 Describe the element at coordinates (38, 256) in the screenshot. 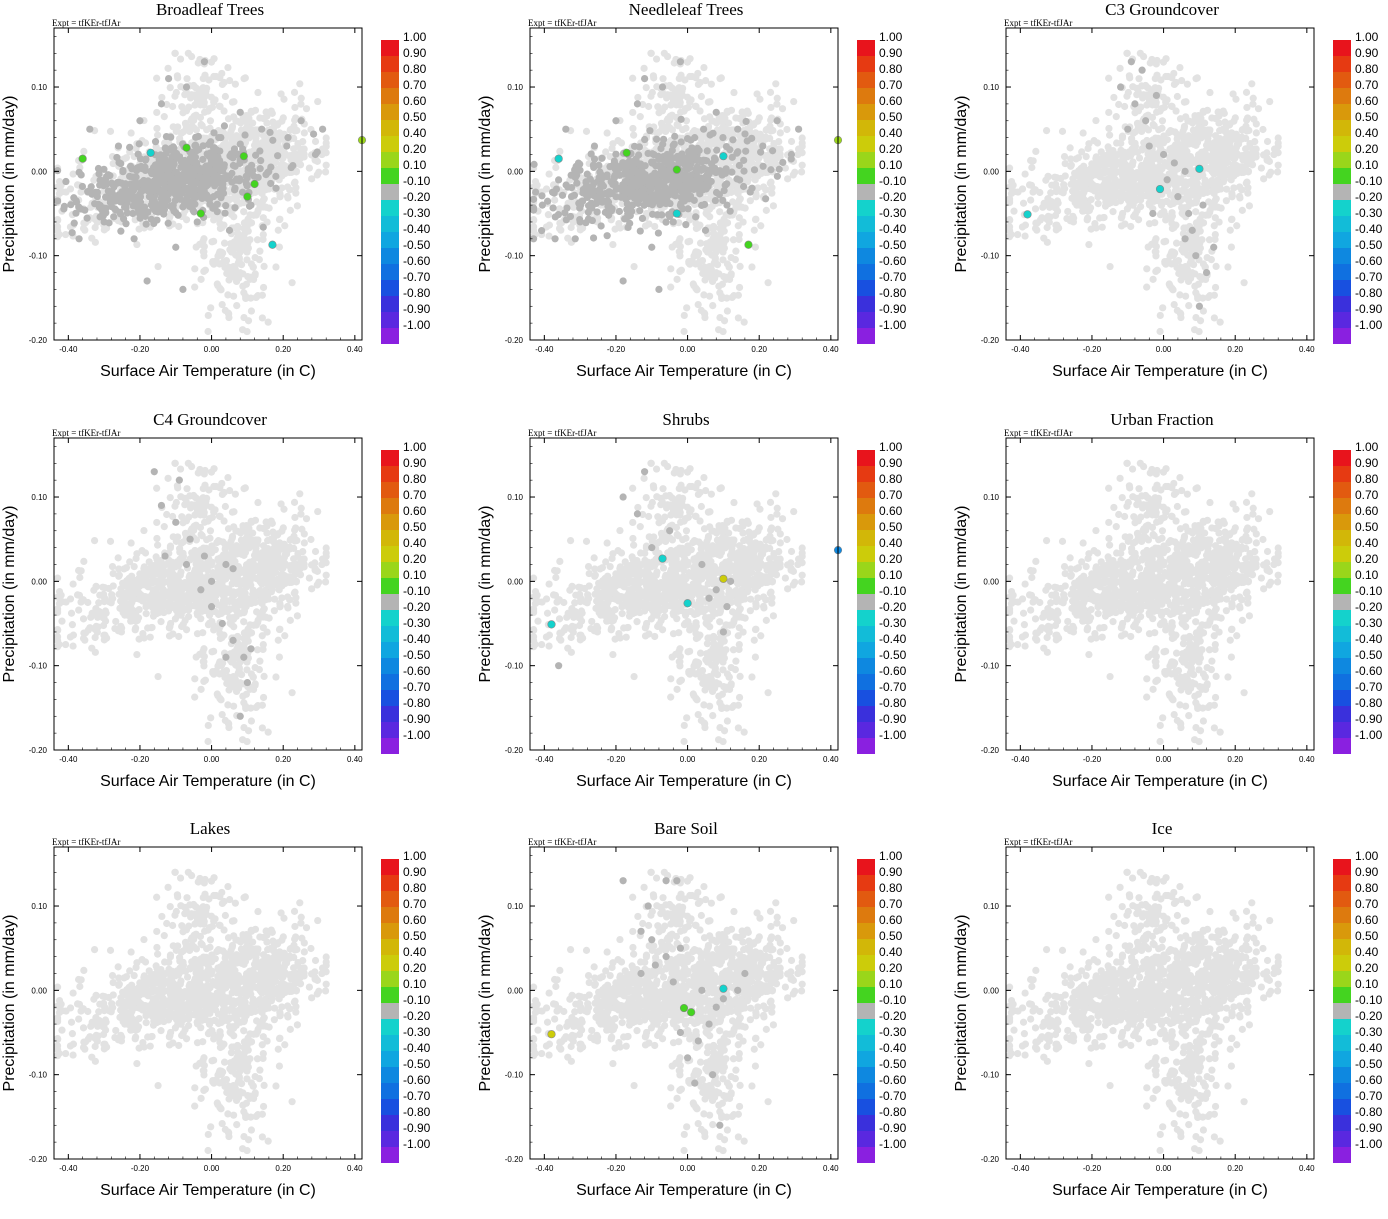

I see `y-tick-label: -0.10` at that location.